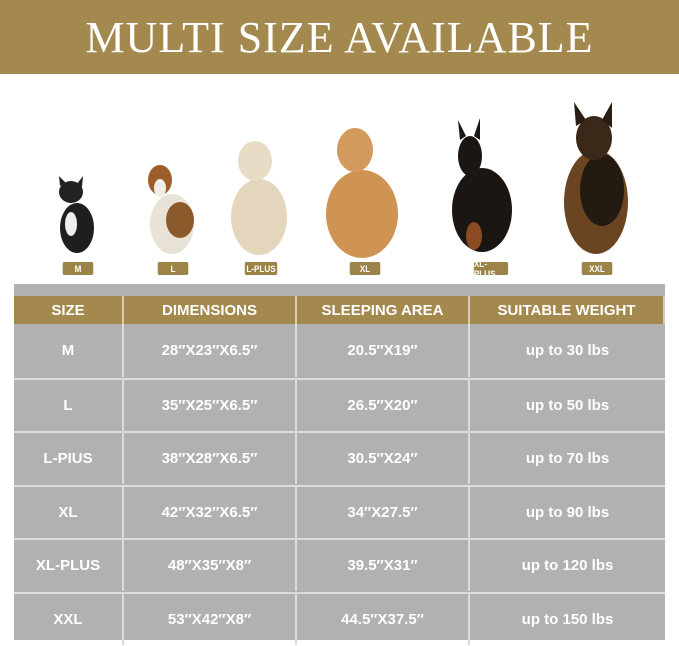 Image resolution: width=679 pixels, height=646 pixels. What do you see at coordinates (491, 269) in the screenshot?
I see `size-badge-xl-plus: XL-PLUS` at bounding box center [491, 269].